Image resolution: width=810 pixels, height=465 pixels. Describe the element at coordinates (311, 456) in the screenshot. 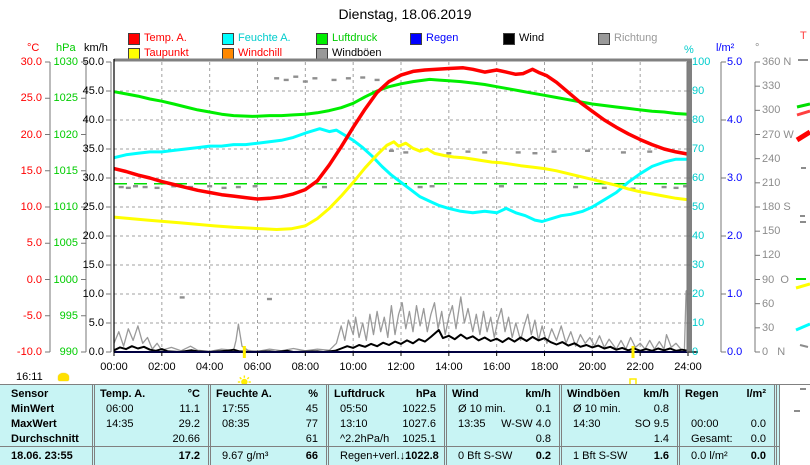

I see `cell: 66` at that location.